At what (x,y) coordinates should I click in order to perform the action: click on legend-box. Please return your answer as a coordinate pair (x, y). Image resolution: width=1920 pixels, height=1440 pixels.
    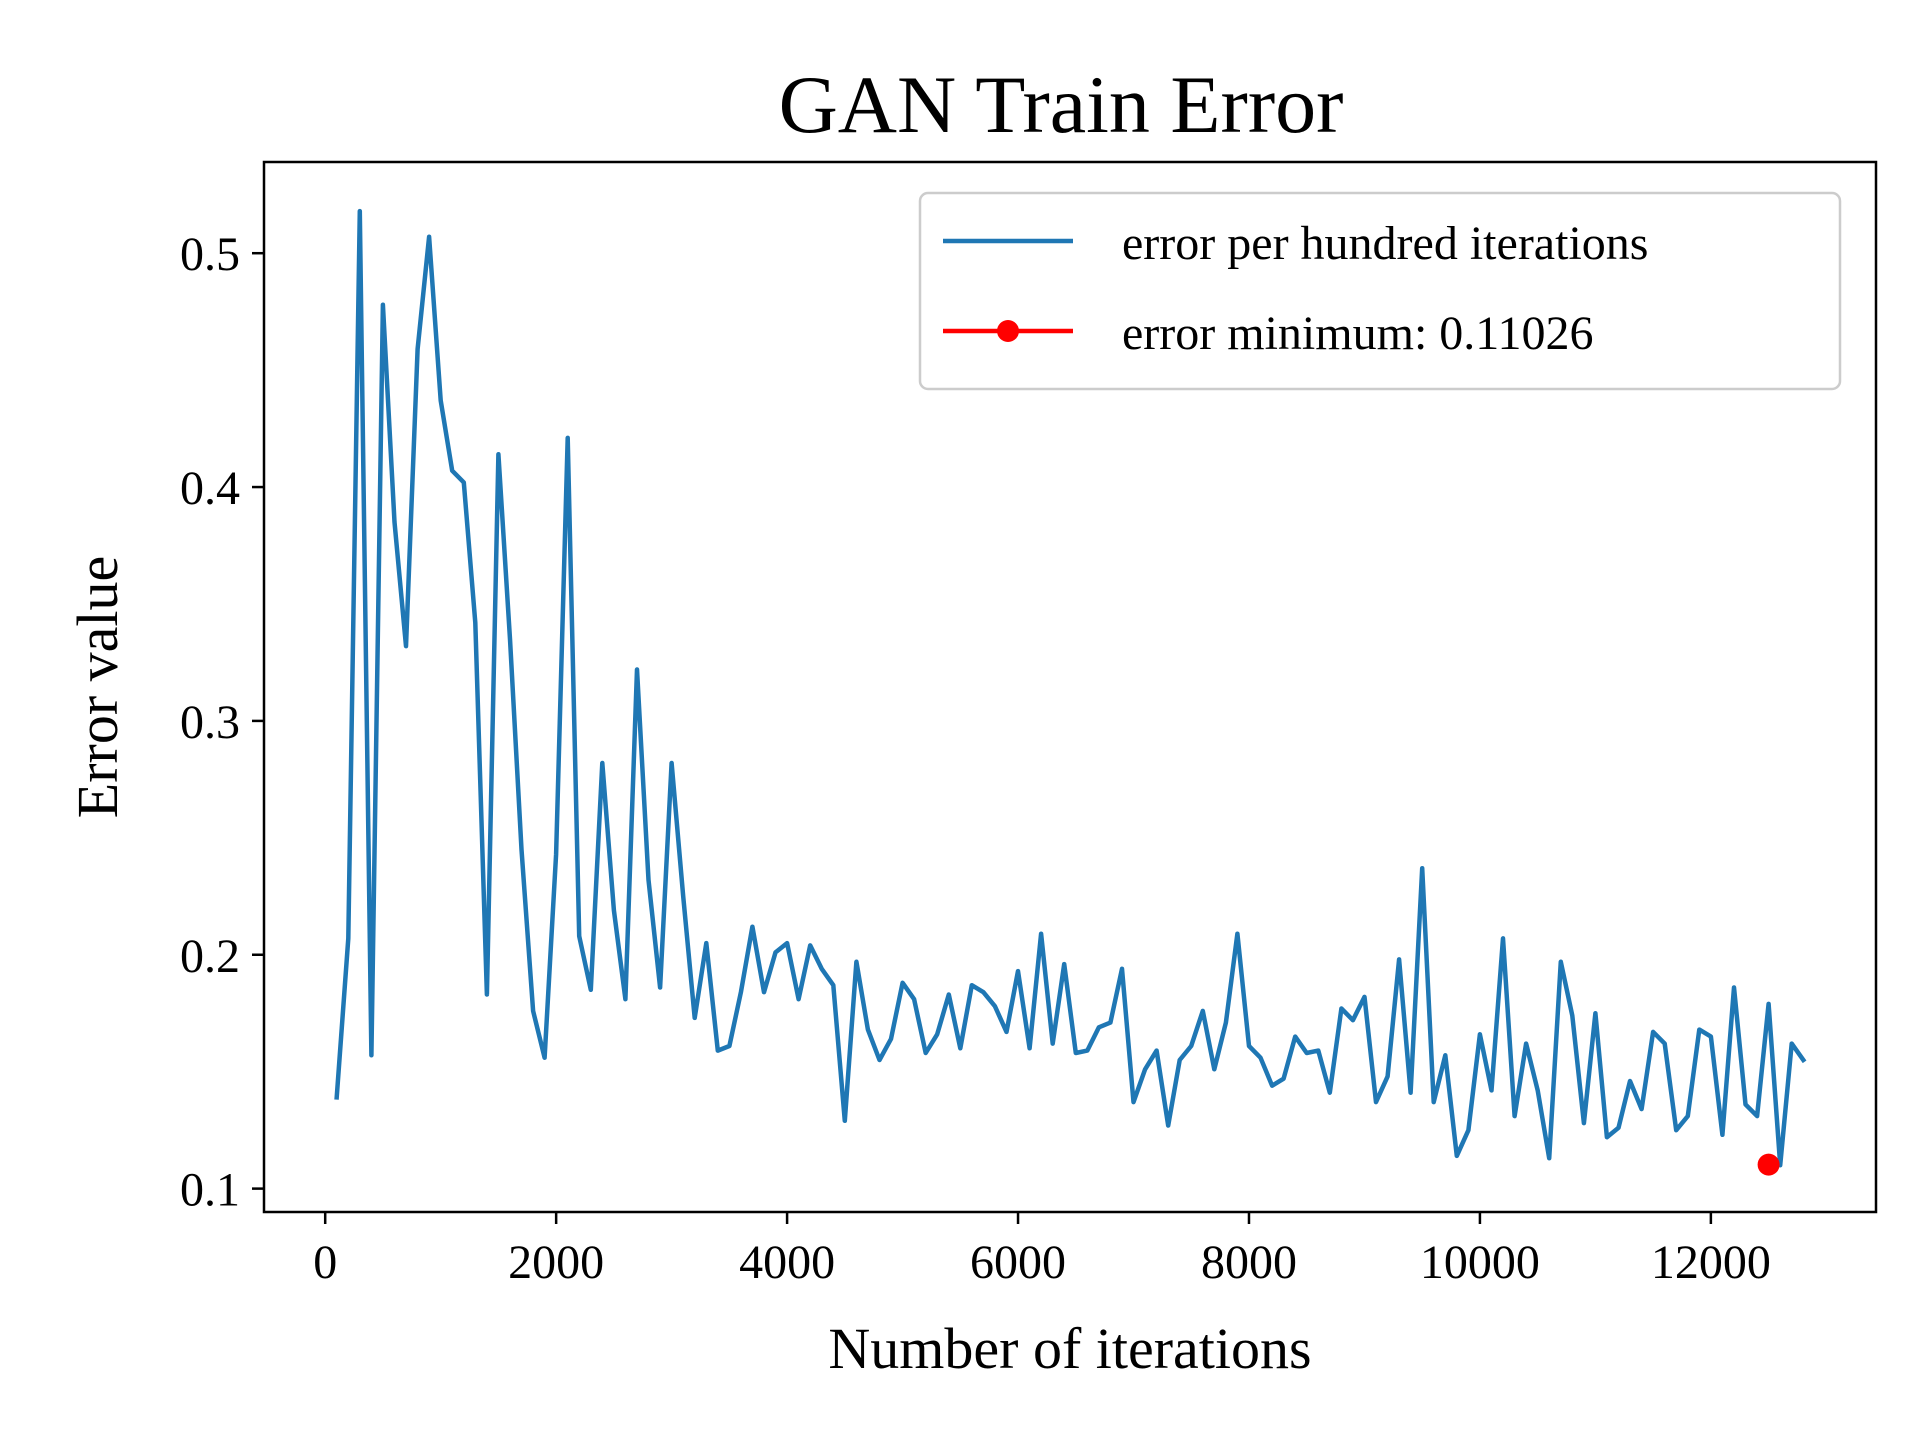
    Looking at the image, I should click on (1380, 291).